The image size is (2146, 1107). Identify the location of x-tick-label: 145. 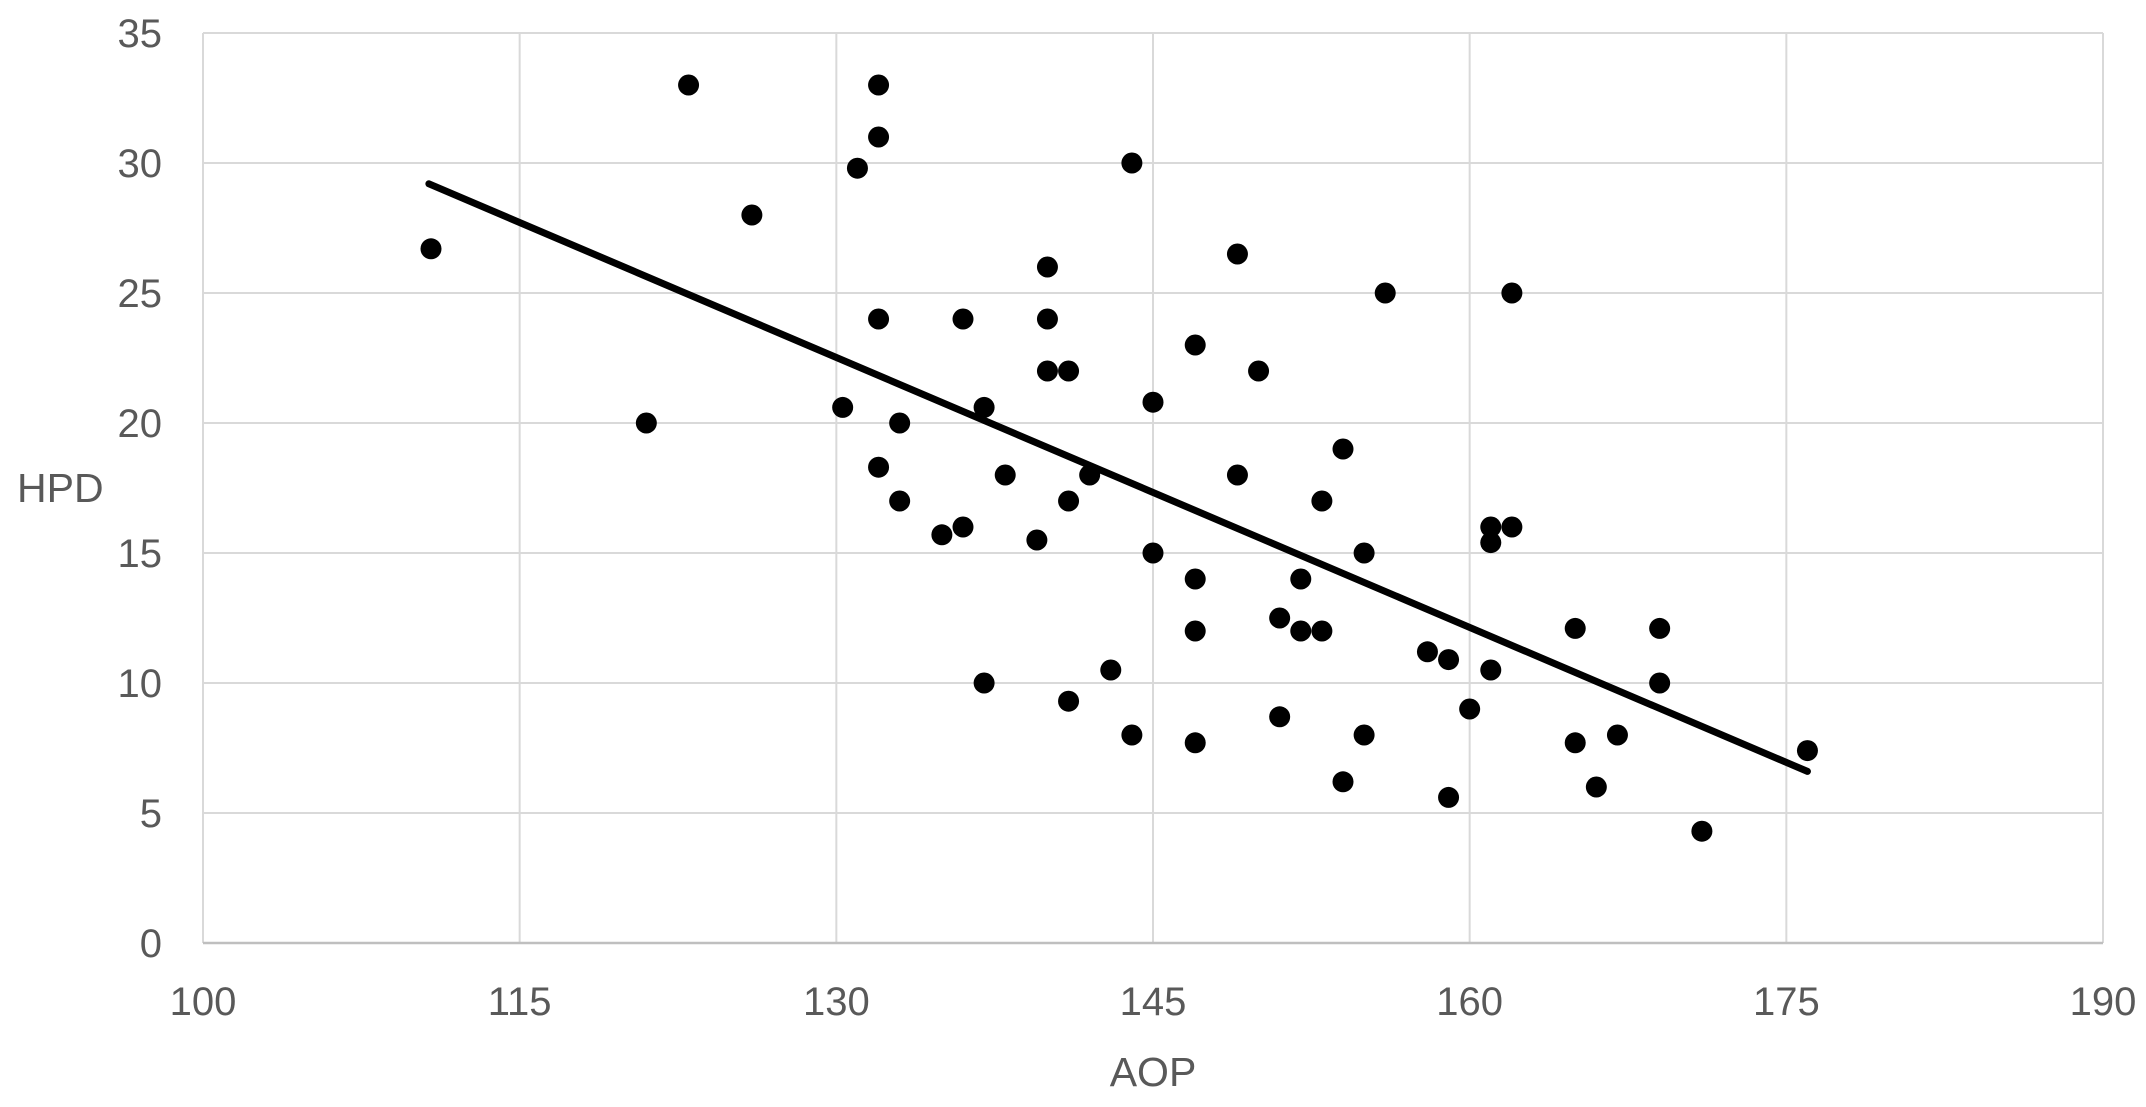
(1153, 1002).